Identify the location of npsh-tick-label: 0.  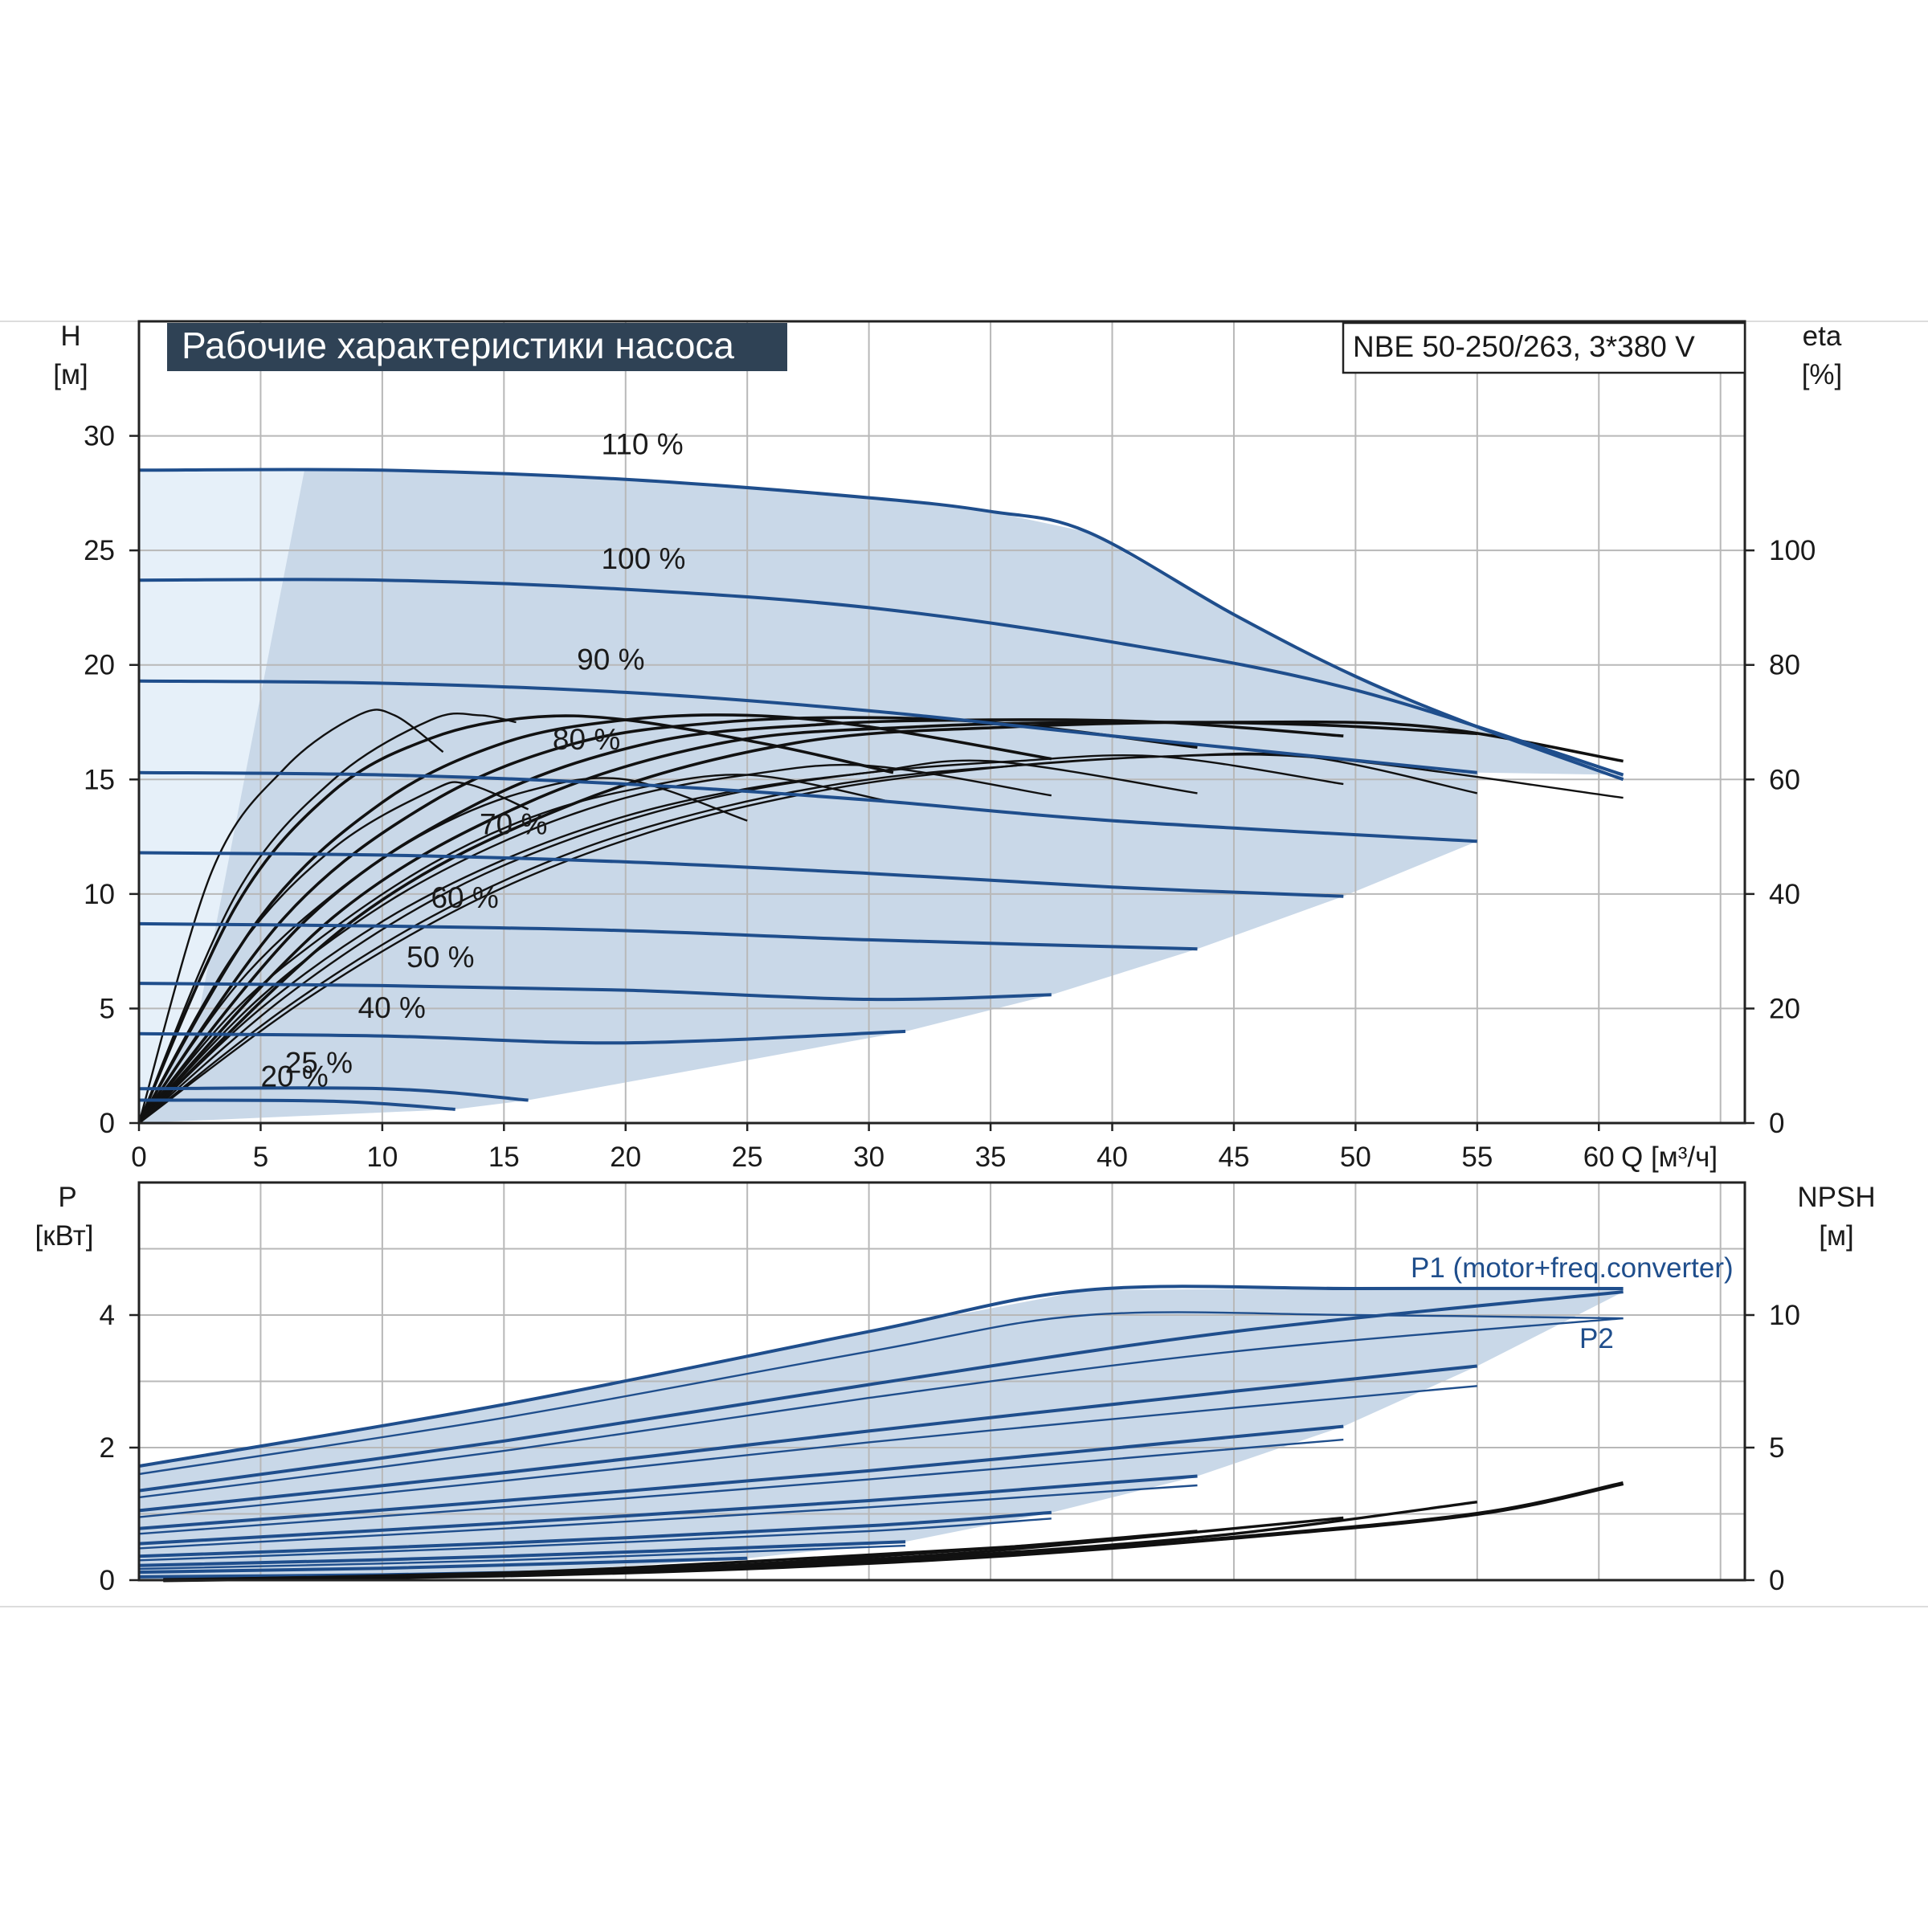
(1776, 1580).